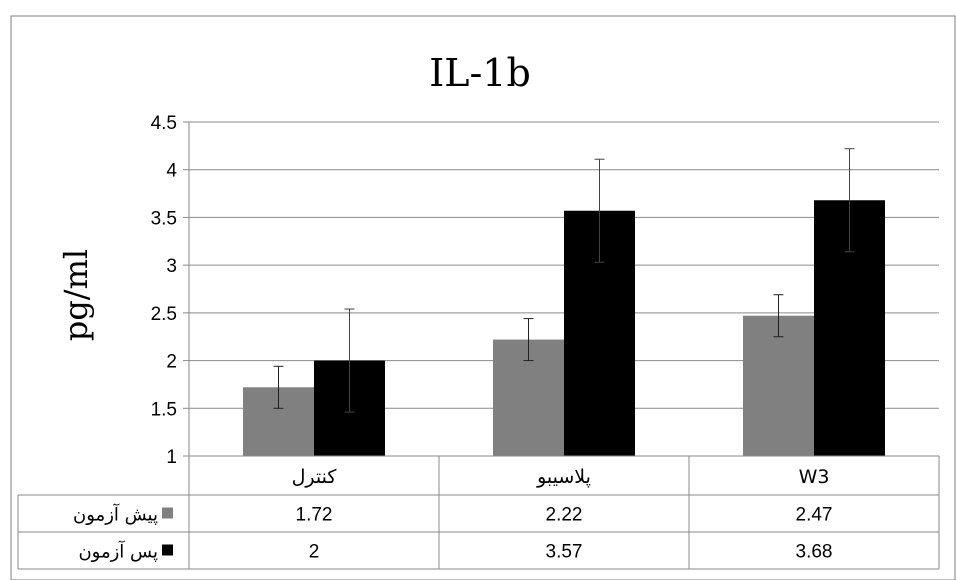 This screenshot has width=957, height=580. What do you see at coordinates (171, 362) in the screenshot?
I see `y-tick-label: 2` at bounding box center [171, 362].